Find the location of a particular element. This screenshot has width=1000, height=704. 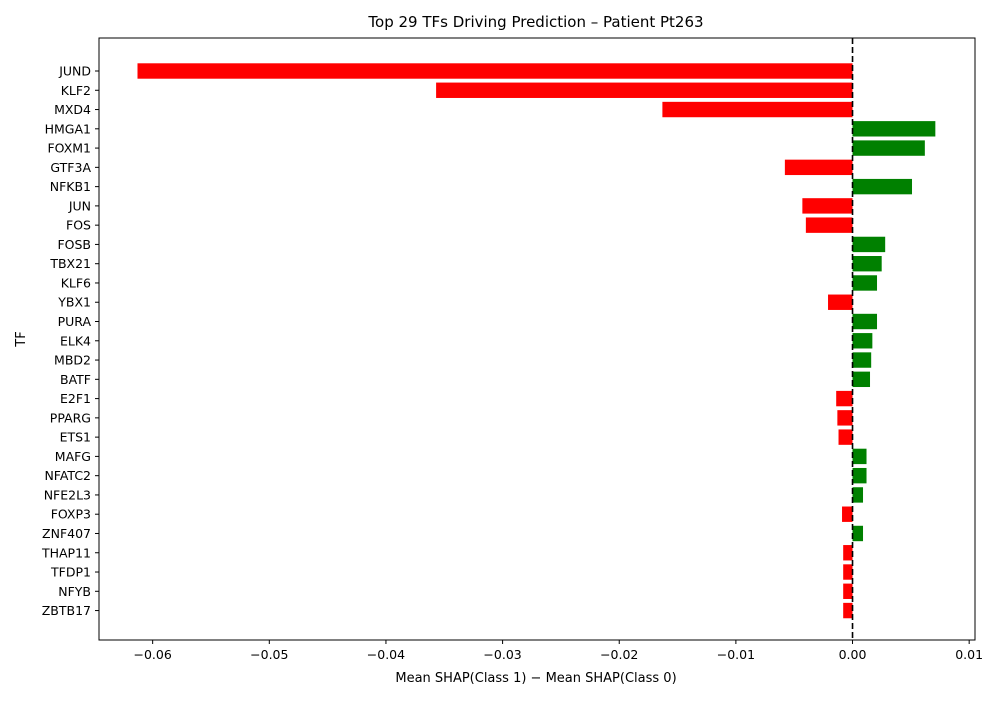

y-tick-label-ets1: ETS1 is located at coordinates (75, 437).